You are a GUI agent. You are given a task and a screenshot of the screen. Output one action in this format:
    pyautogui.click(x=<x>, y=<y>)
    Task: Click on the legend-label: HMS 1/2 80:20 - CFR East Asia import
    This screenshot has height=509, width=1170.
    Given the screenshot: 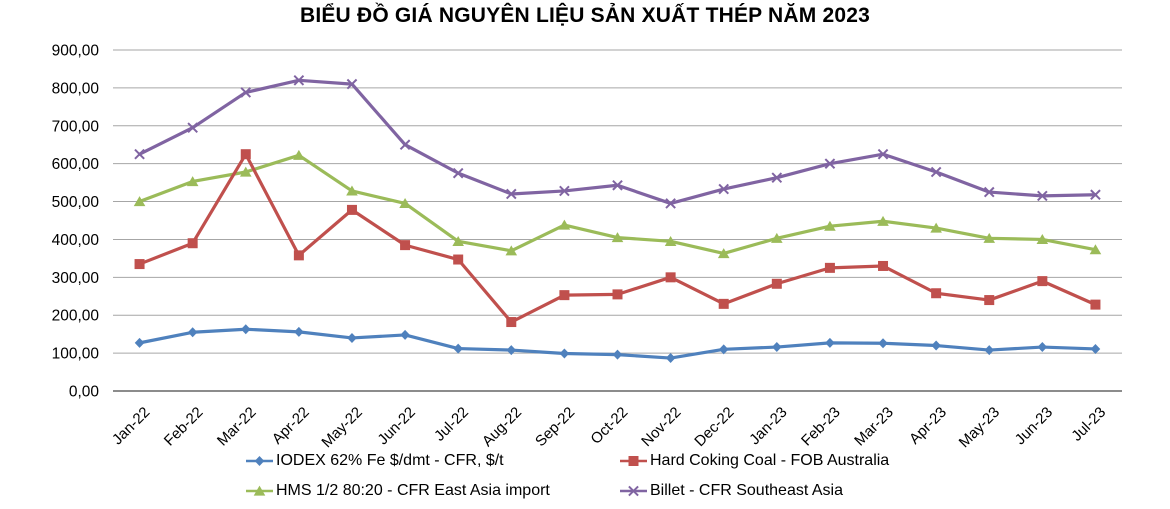 What is the action you would take?
    pyautogui.click(x=413, y=490)
    